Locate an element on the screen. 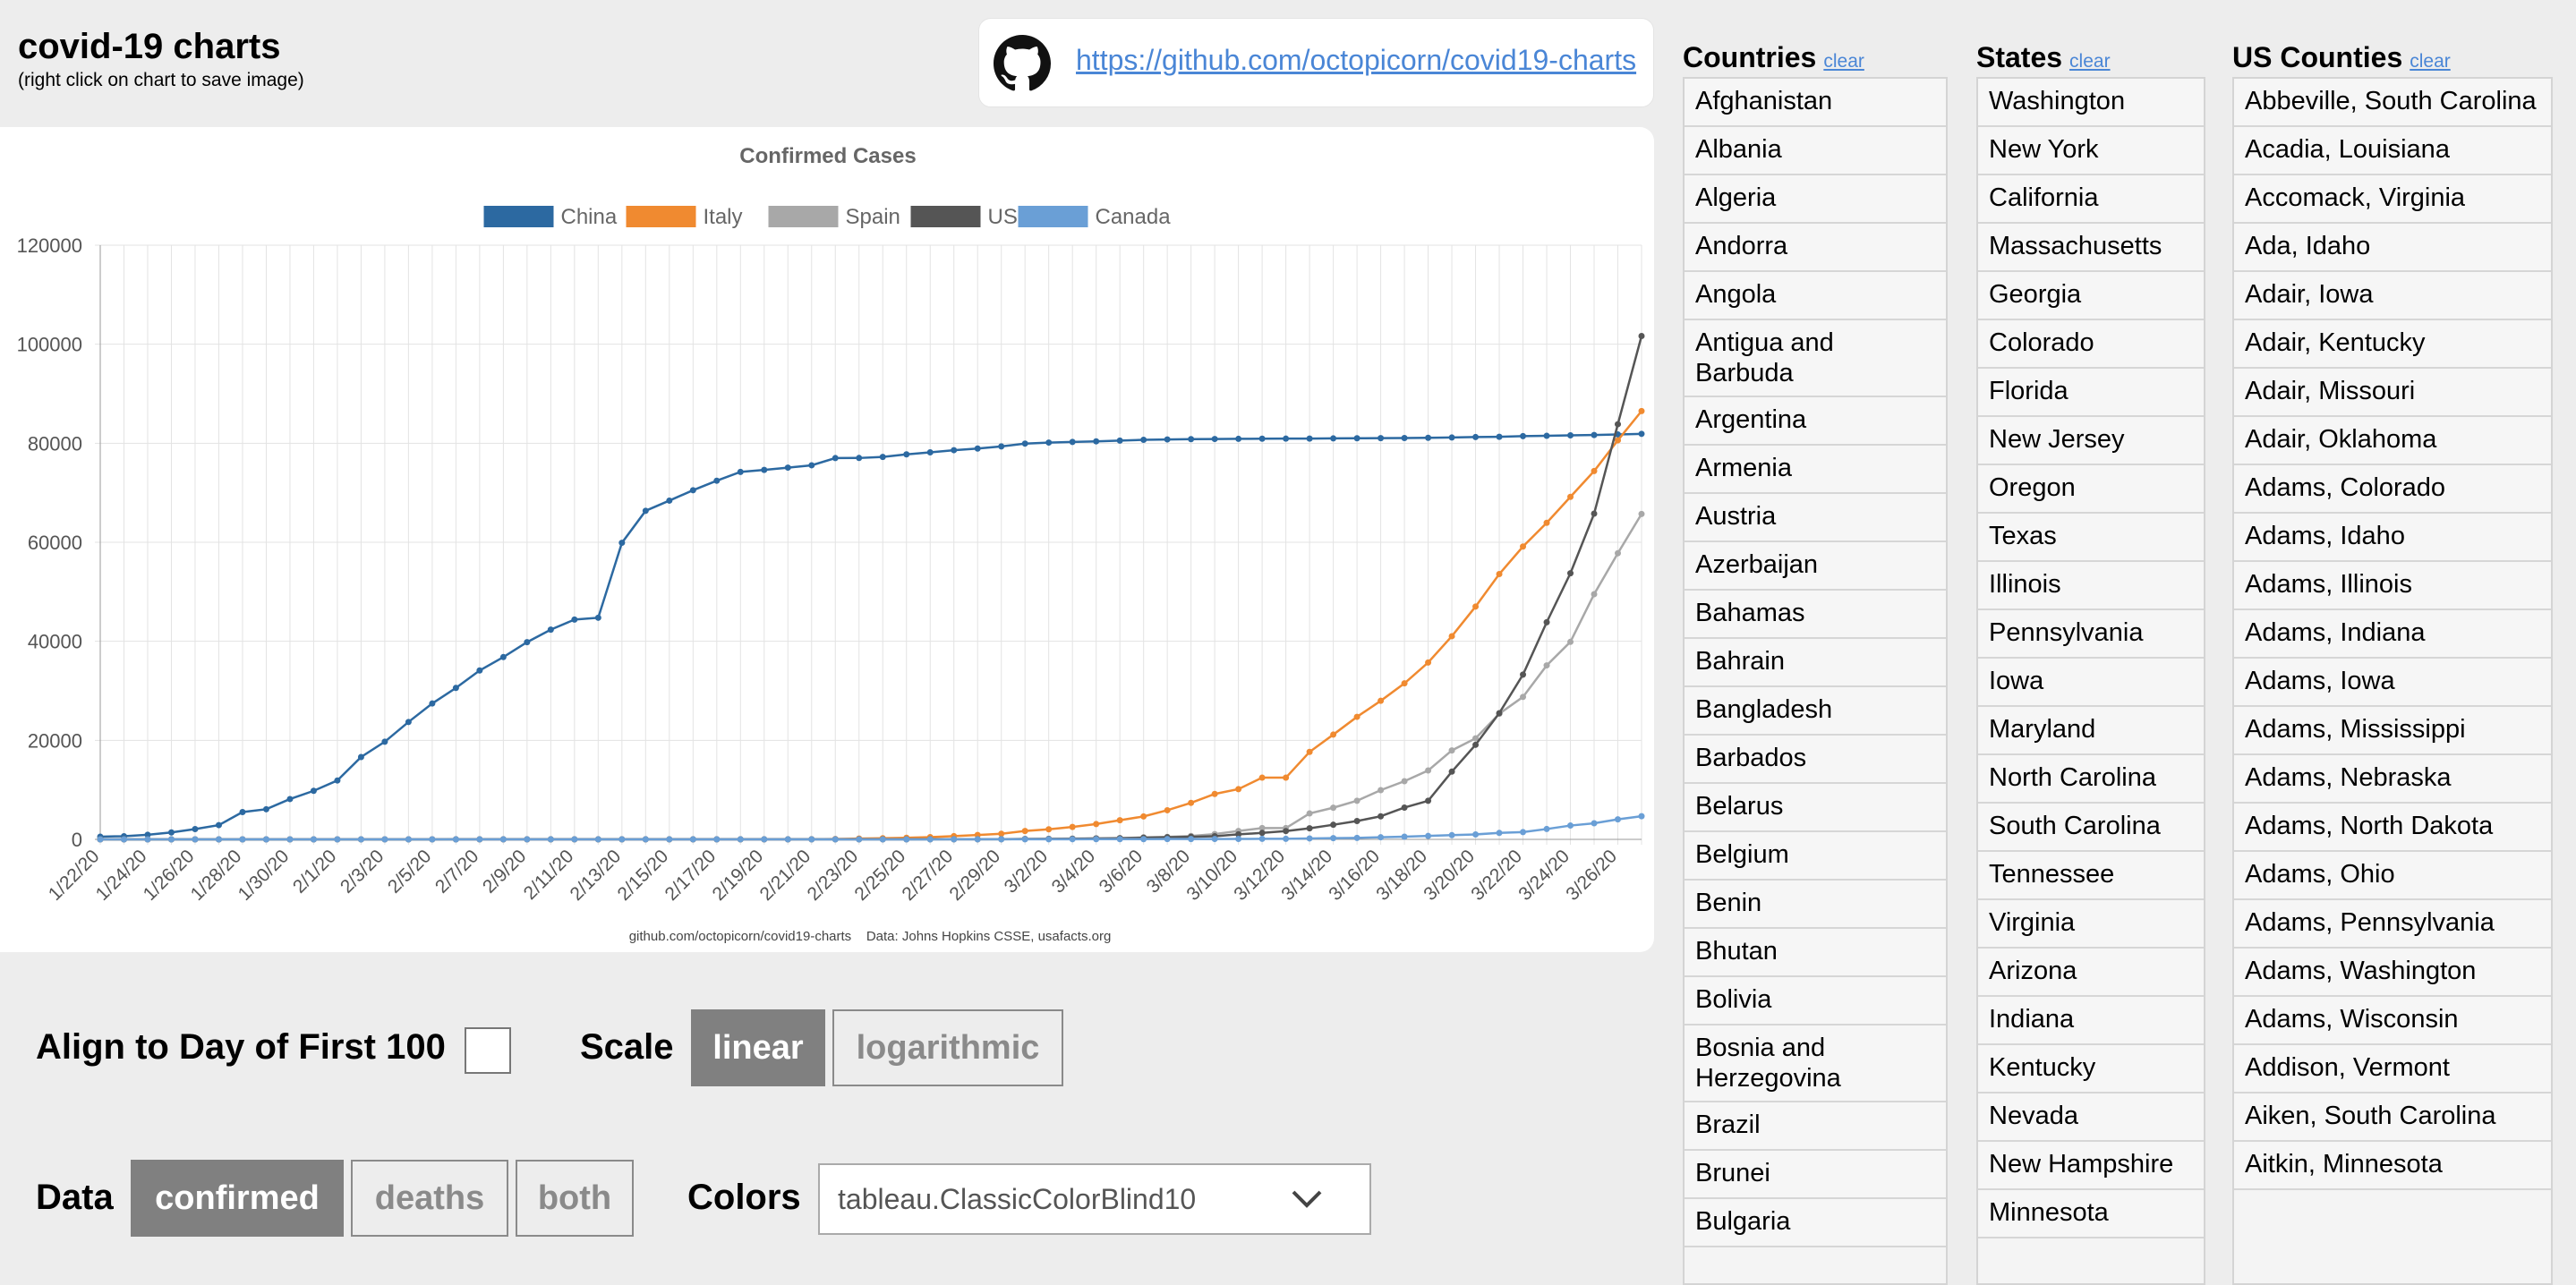 This screenshot has height=1285, width=2576. state-list-item: Maryland is located at coordinates (2091, 731).